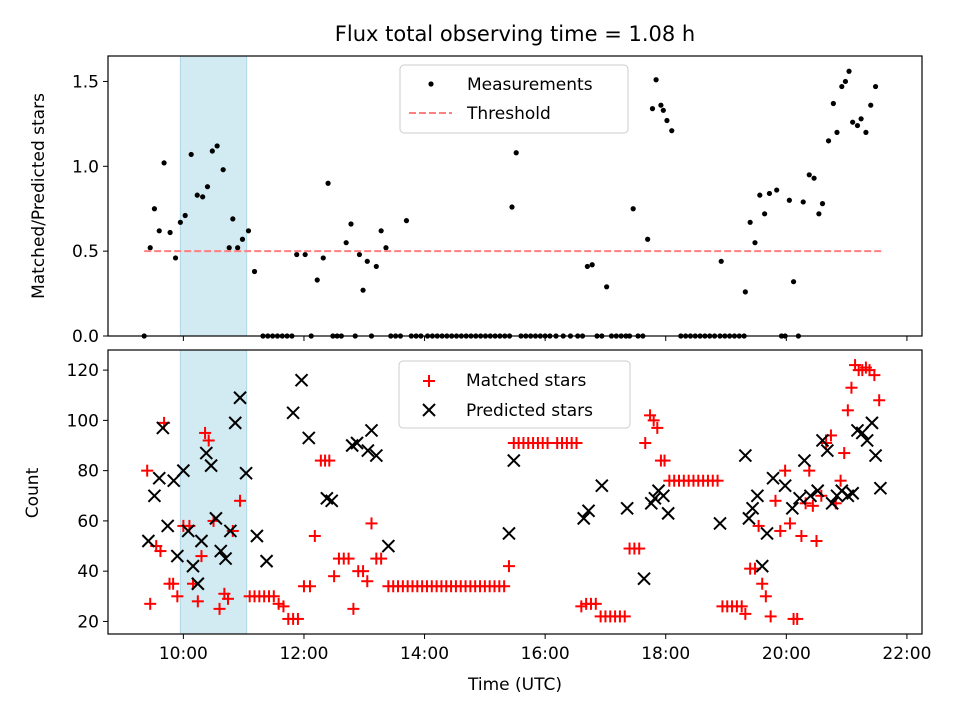 The height and width of the screenshot is (720, 960). Describe the element at coordinates (526, 381) in the screenshot. I see `legend-matched-label: Matched stars` at that location.